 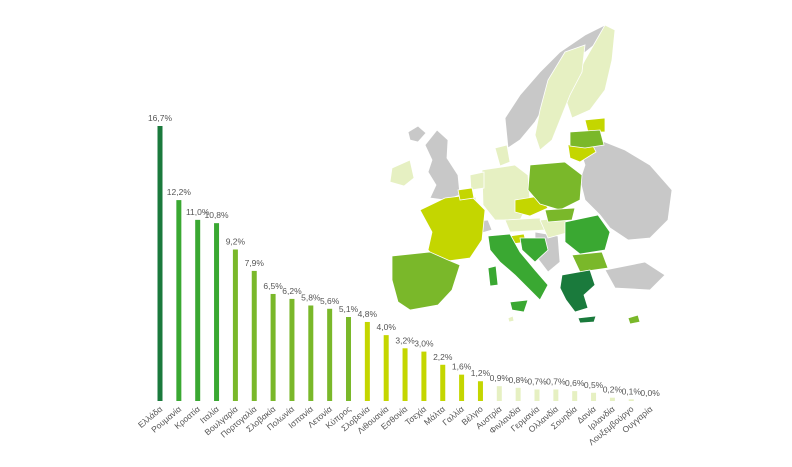 I want to click on bar-value-label-23: 0,5%, so click(x=594, y=385).